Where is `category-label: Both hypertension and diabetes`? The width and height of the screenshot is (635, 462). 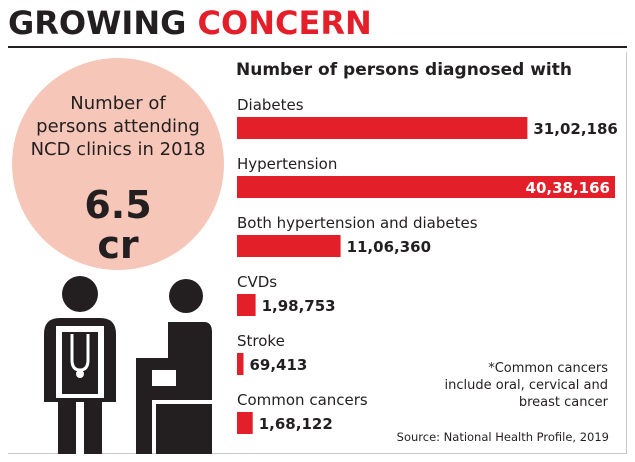
category-label: Both hypertension and diabetes is located at coordinates (357, 223).